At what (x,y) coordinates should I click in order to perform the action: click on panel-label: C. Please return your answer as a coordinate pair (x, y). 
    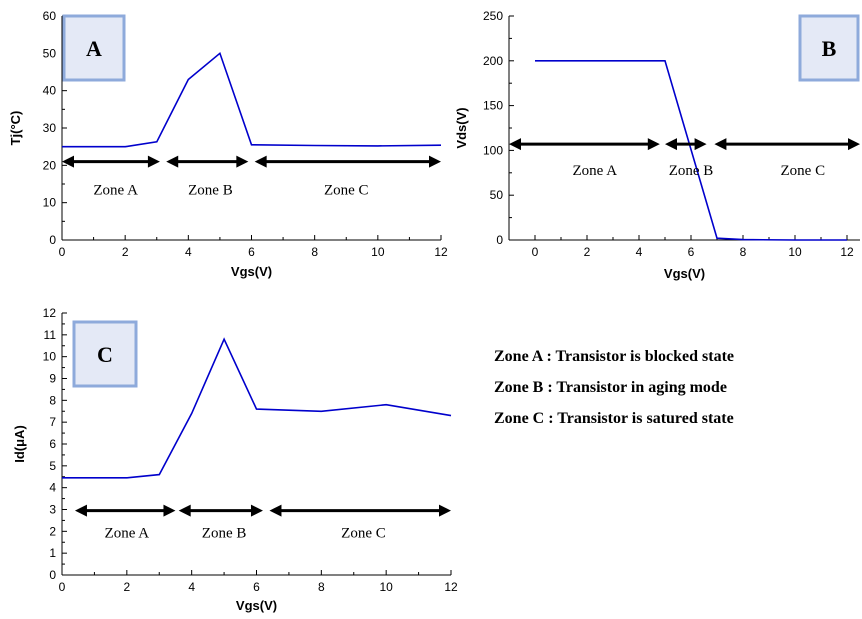
    Looking at the image, I should click on (105, 354).